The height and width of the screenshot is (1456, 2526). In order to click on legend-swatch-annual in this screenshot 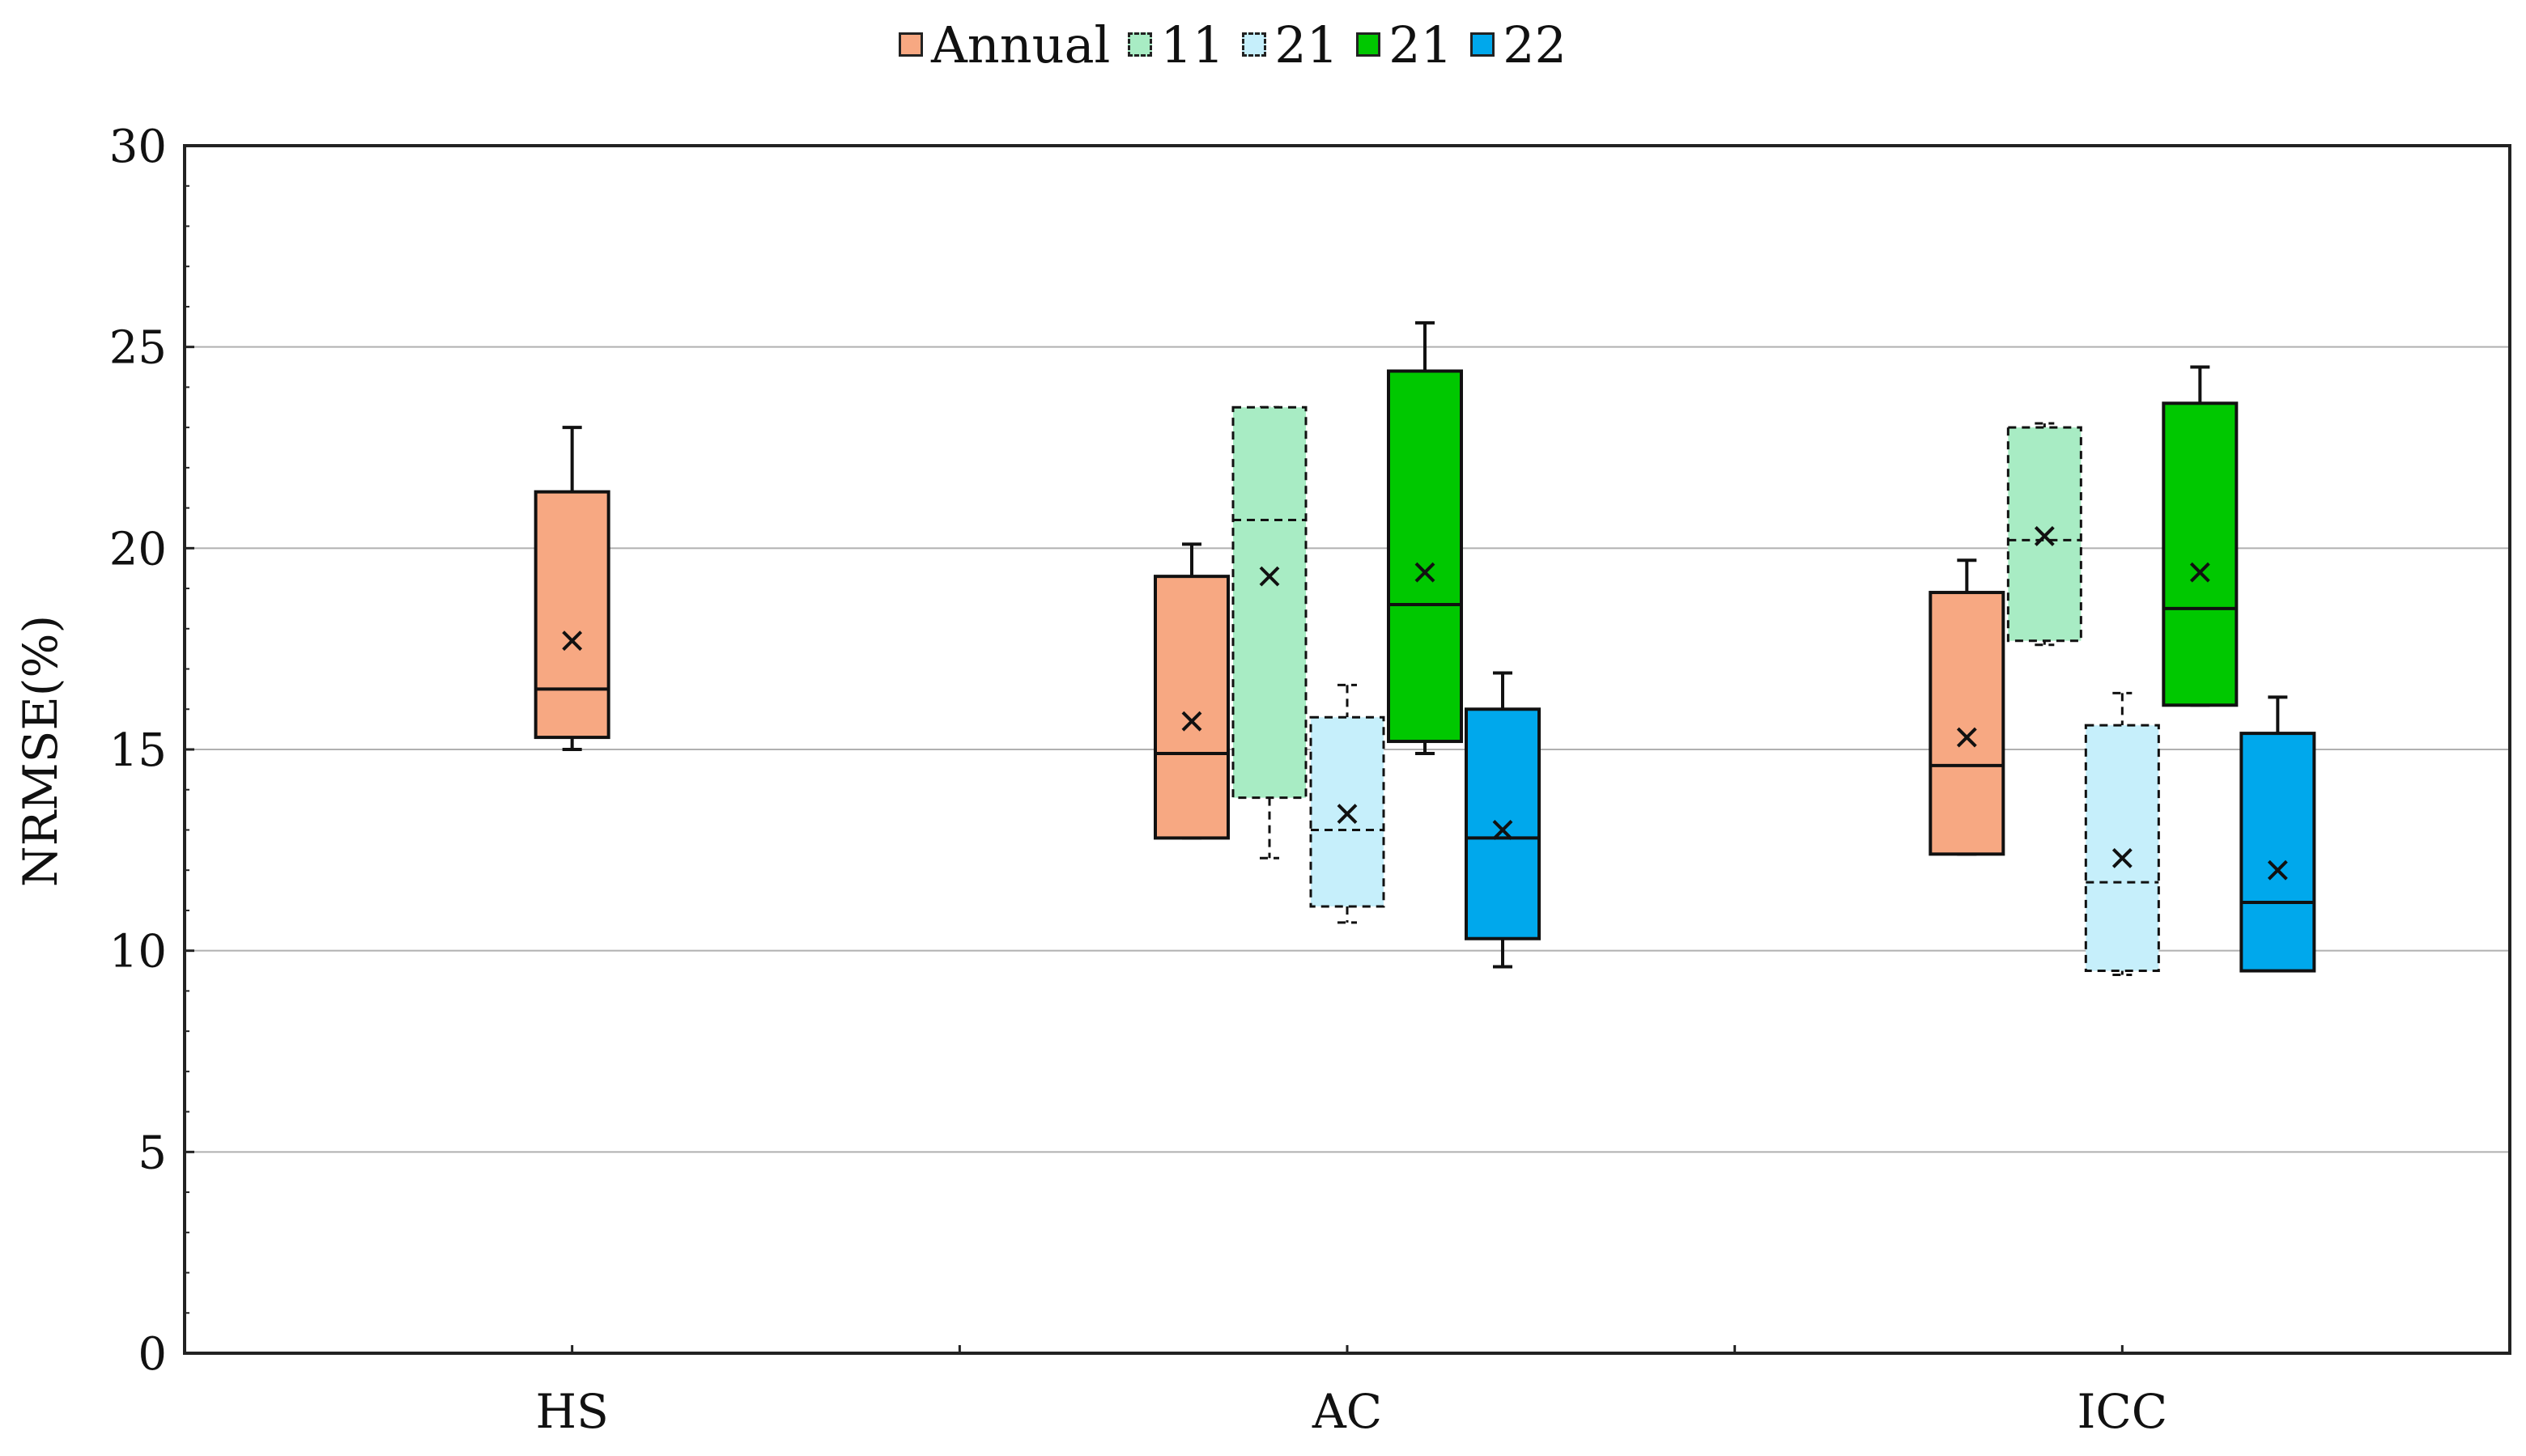, I will do `click(911, 44)`.